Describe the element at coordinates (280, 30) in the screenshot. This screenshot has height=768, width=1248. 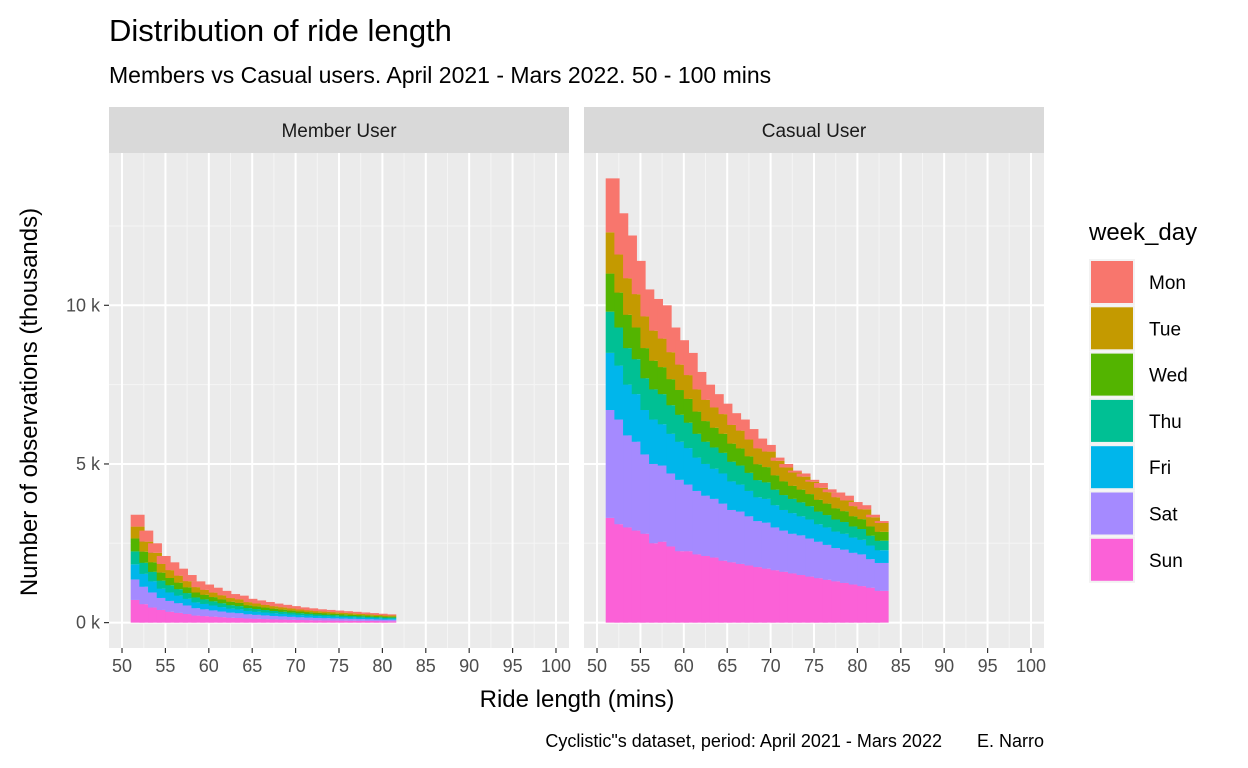
I see `chart-title: Distribution of ride length` at that location.